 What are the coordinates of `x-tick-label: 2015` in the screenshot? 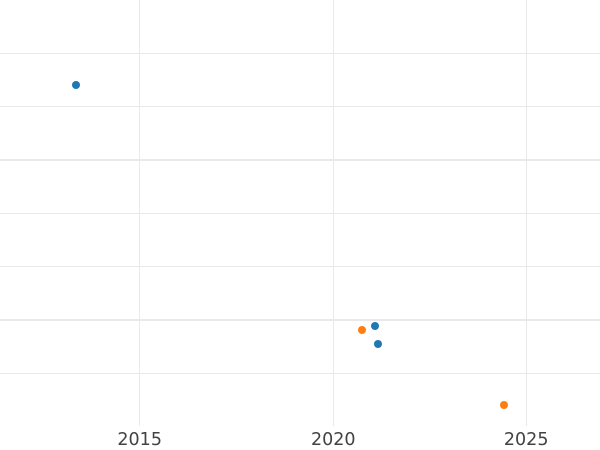 It's located at (139, 440).